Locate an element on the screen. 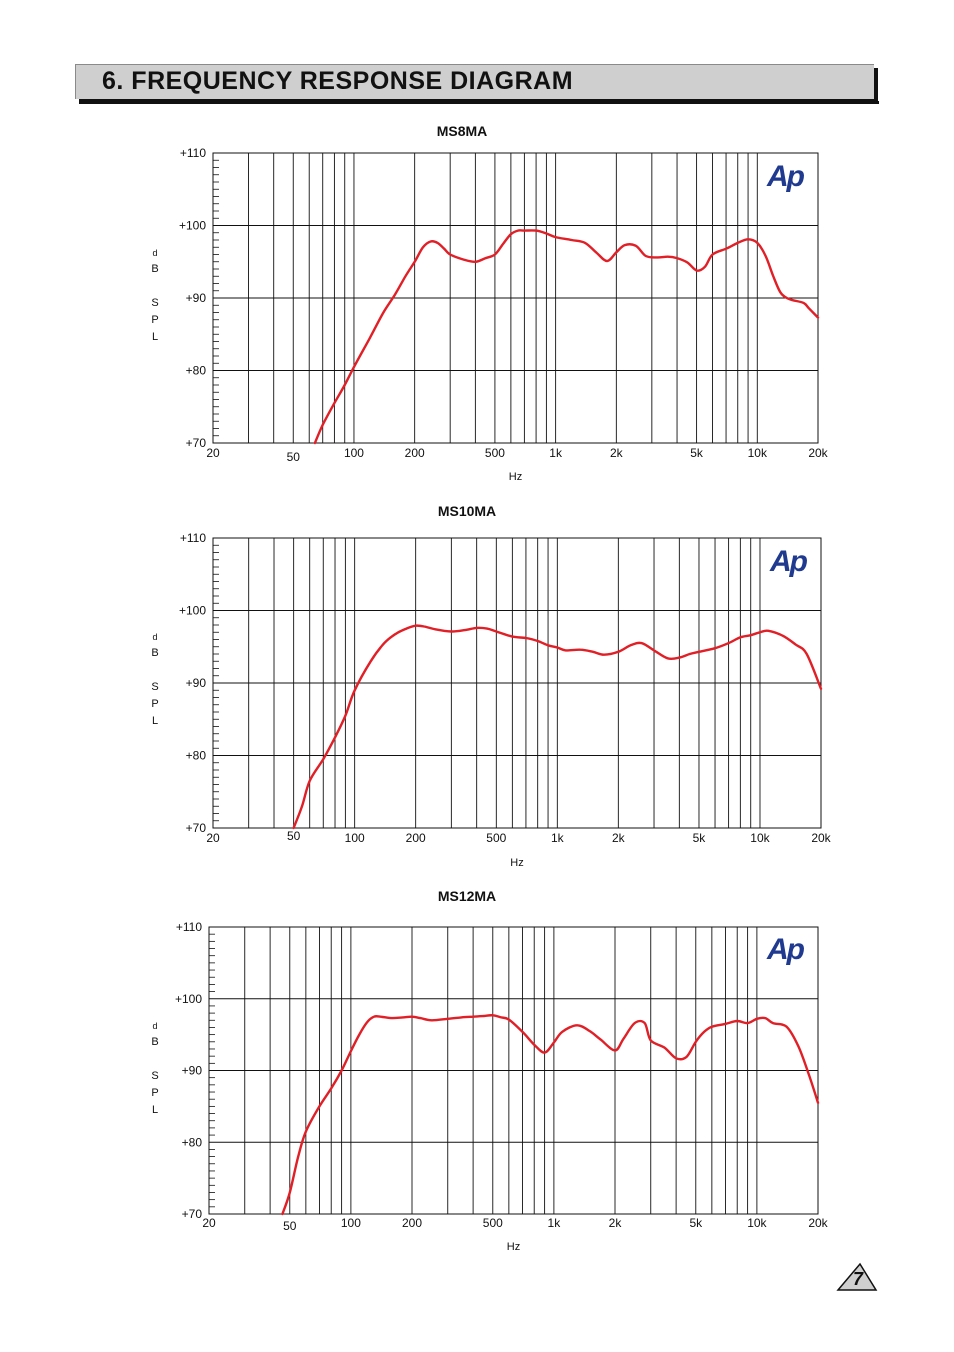 The height and width of the screenshot is (1352, 954). section-header: 6. FREQUENCY RESPONSE DIAGRAM is located at coordinates (474, 81).